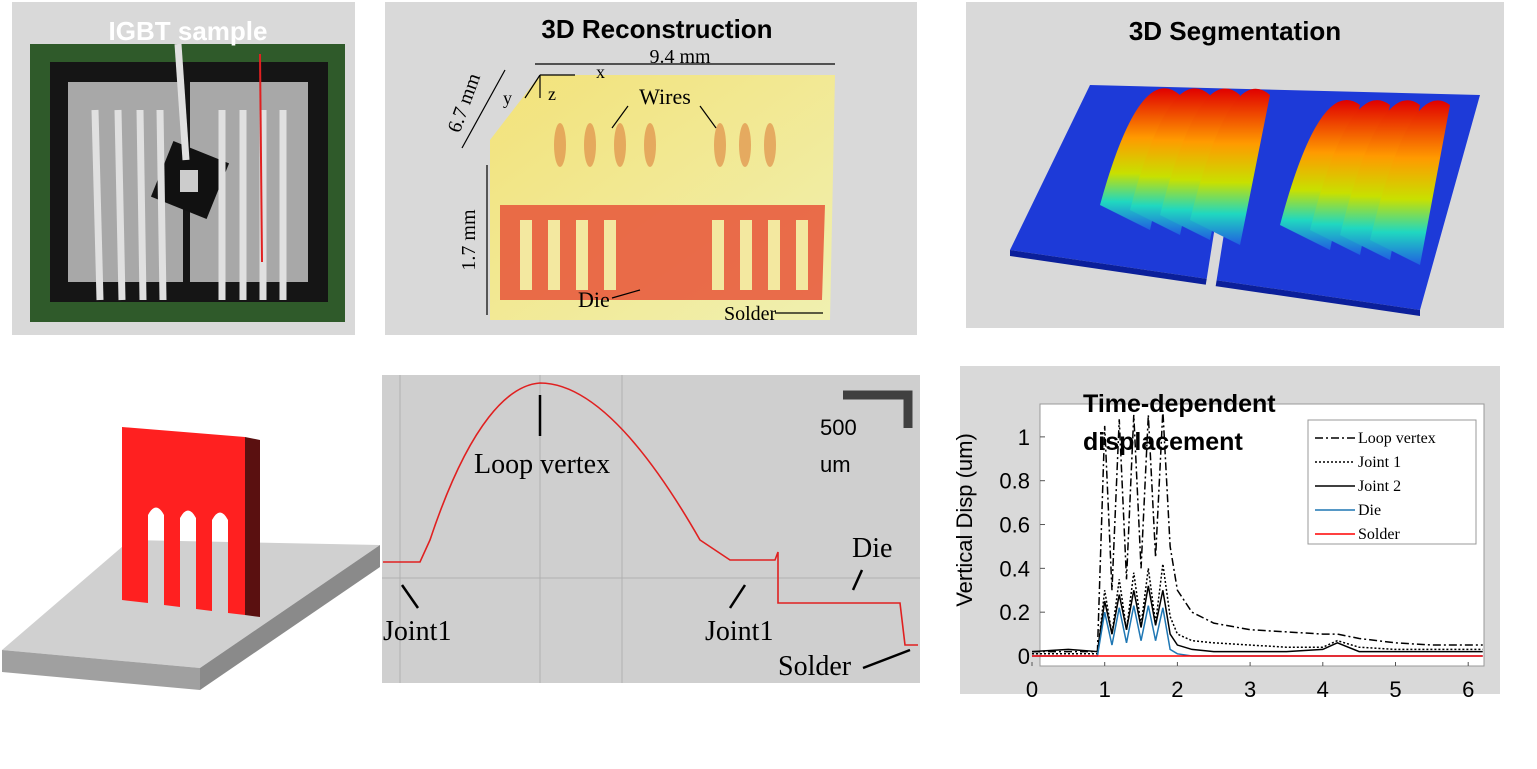 This screenshot has width=1537, height=769. What do you see at coordinates (1014, 525) in the screenshot?
I see `y-tick-label: 0.6` at bounding box center [1014, 525].